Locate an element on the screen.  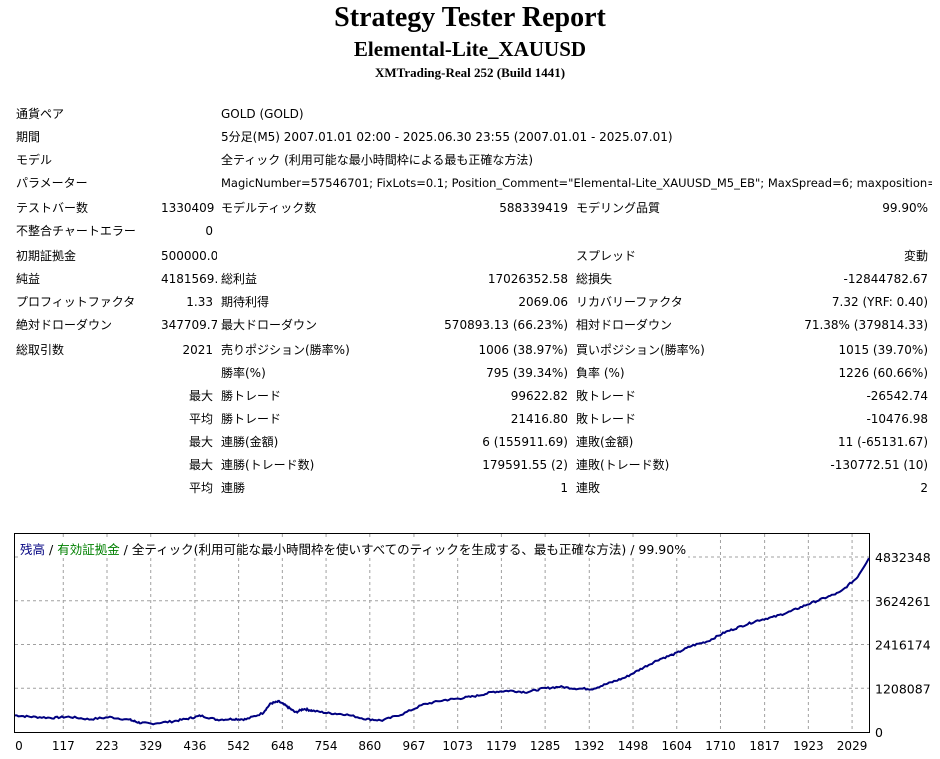
params-label: パラメーター is located at coordinates (52, 182).